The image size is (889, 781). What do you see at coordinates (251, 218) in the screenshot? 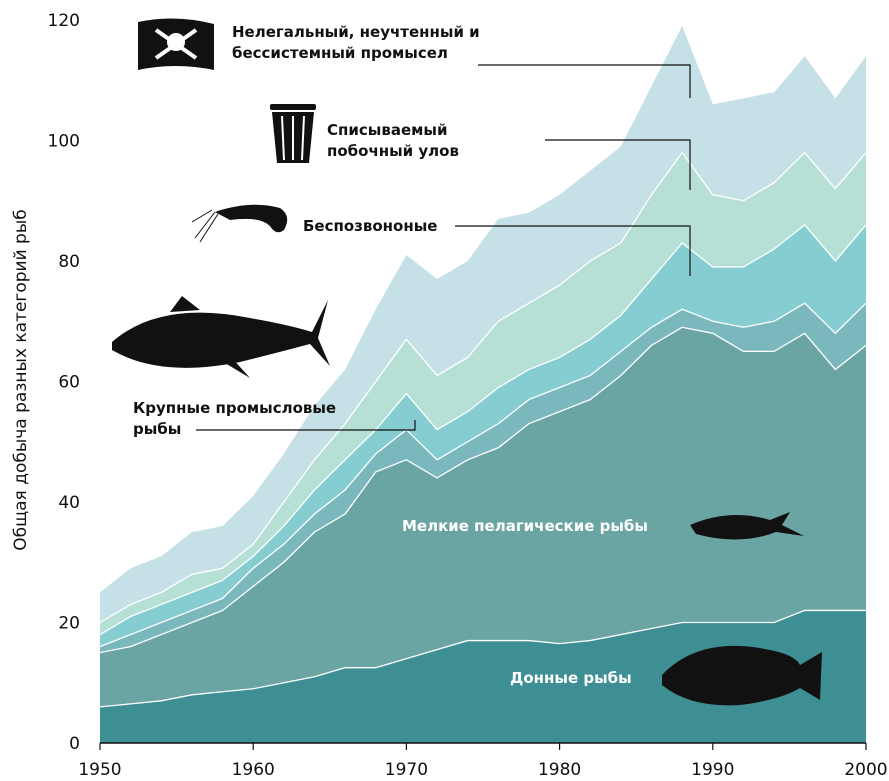
I see `icon-shrimp` at bounding box center [251, 218].